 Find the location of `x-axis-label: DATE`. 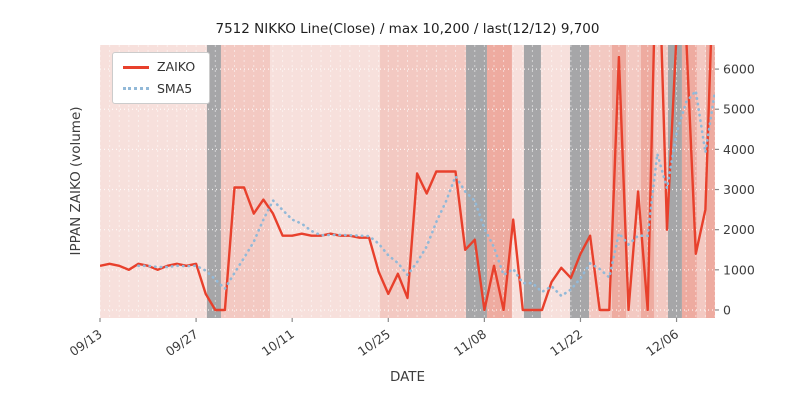

x-axis-label: DATE is located at coordinates (407, 377).